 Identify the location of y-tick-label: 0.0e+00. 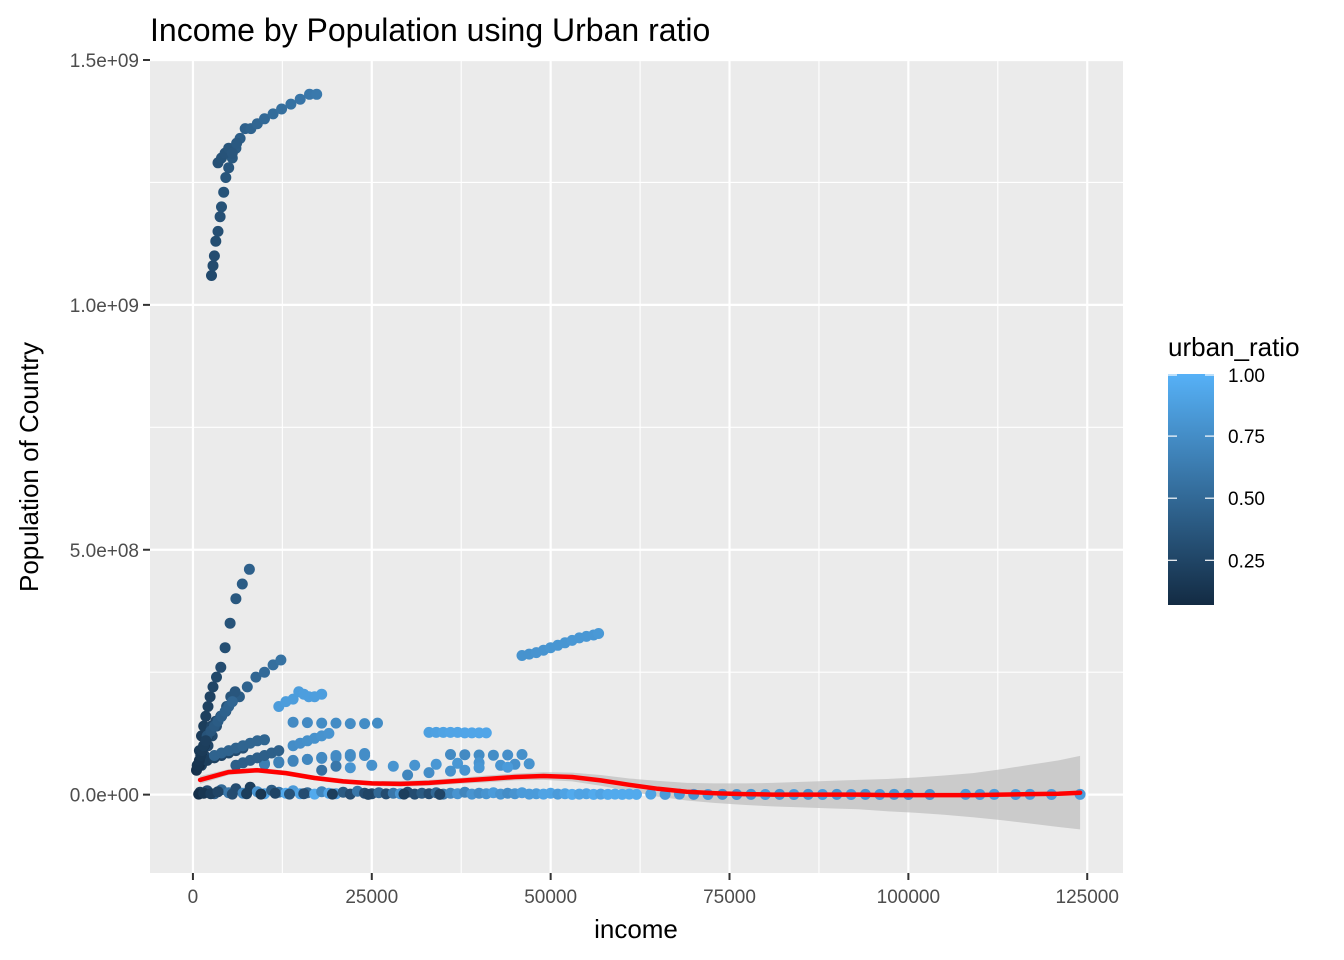
(104, 796).